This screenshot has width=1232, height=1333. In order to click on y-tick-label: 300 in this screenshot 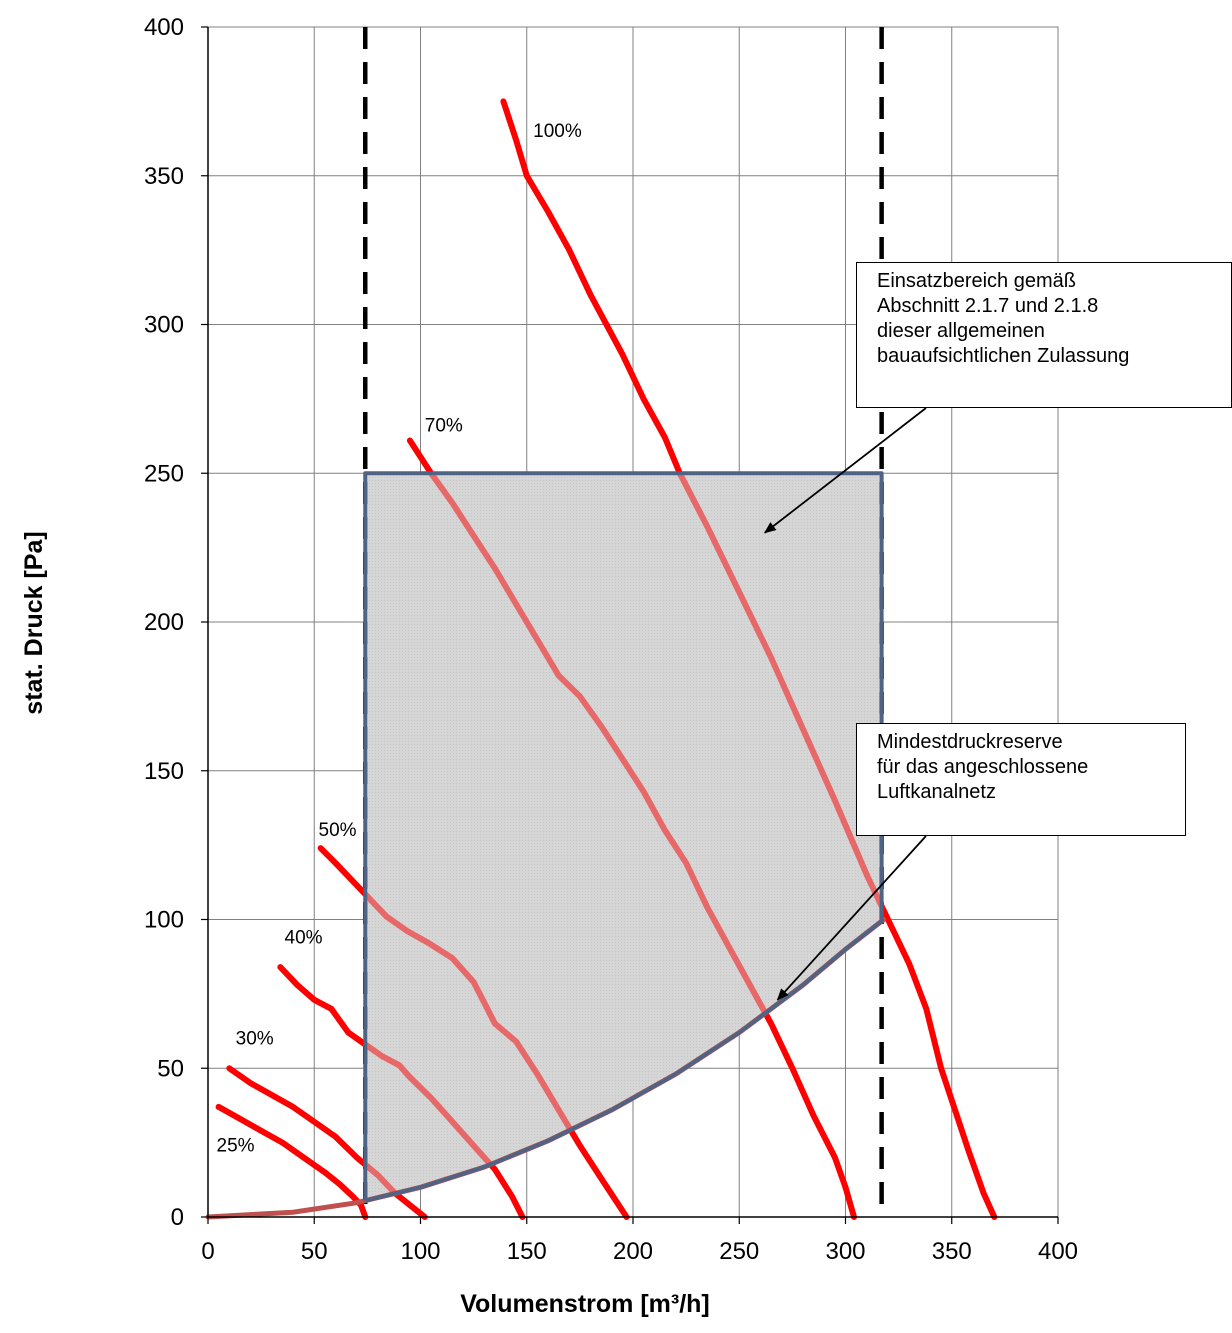, I will do `click(164, 325)`.